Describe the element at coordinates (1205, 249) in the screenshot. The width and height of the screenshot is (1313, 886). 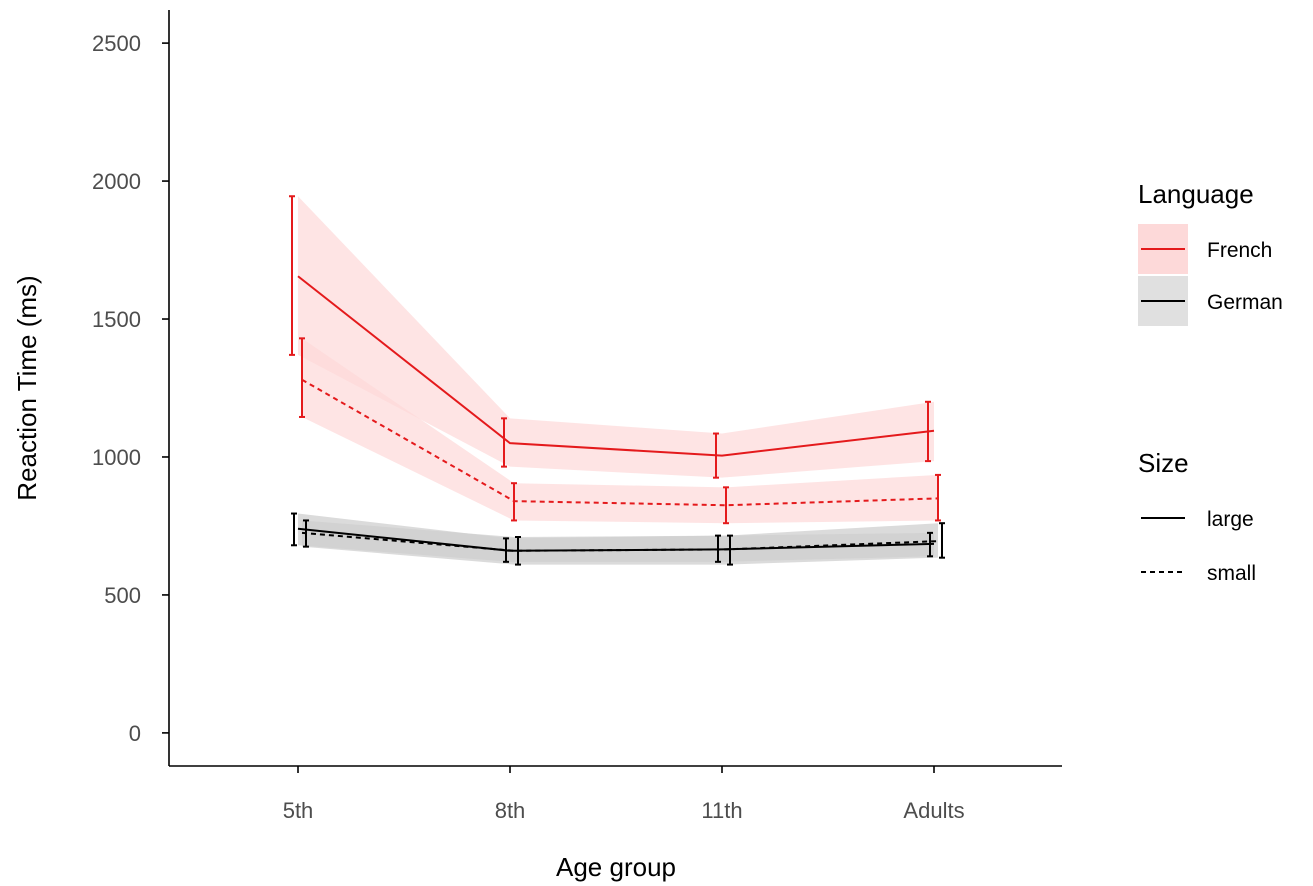
I see `legend-item-french: French` at that location.